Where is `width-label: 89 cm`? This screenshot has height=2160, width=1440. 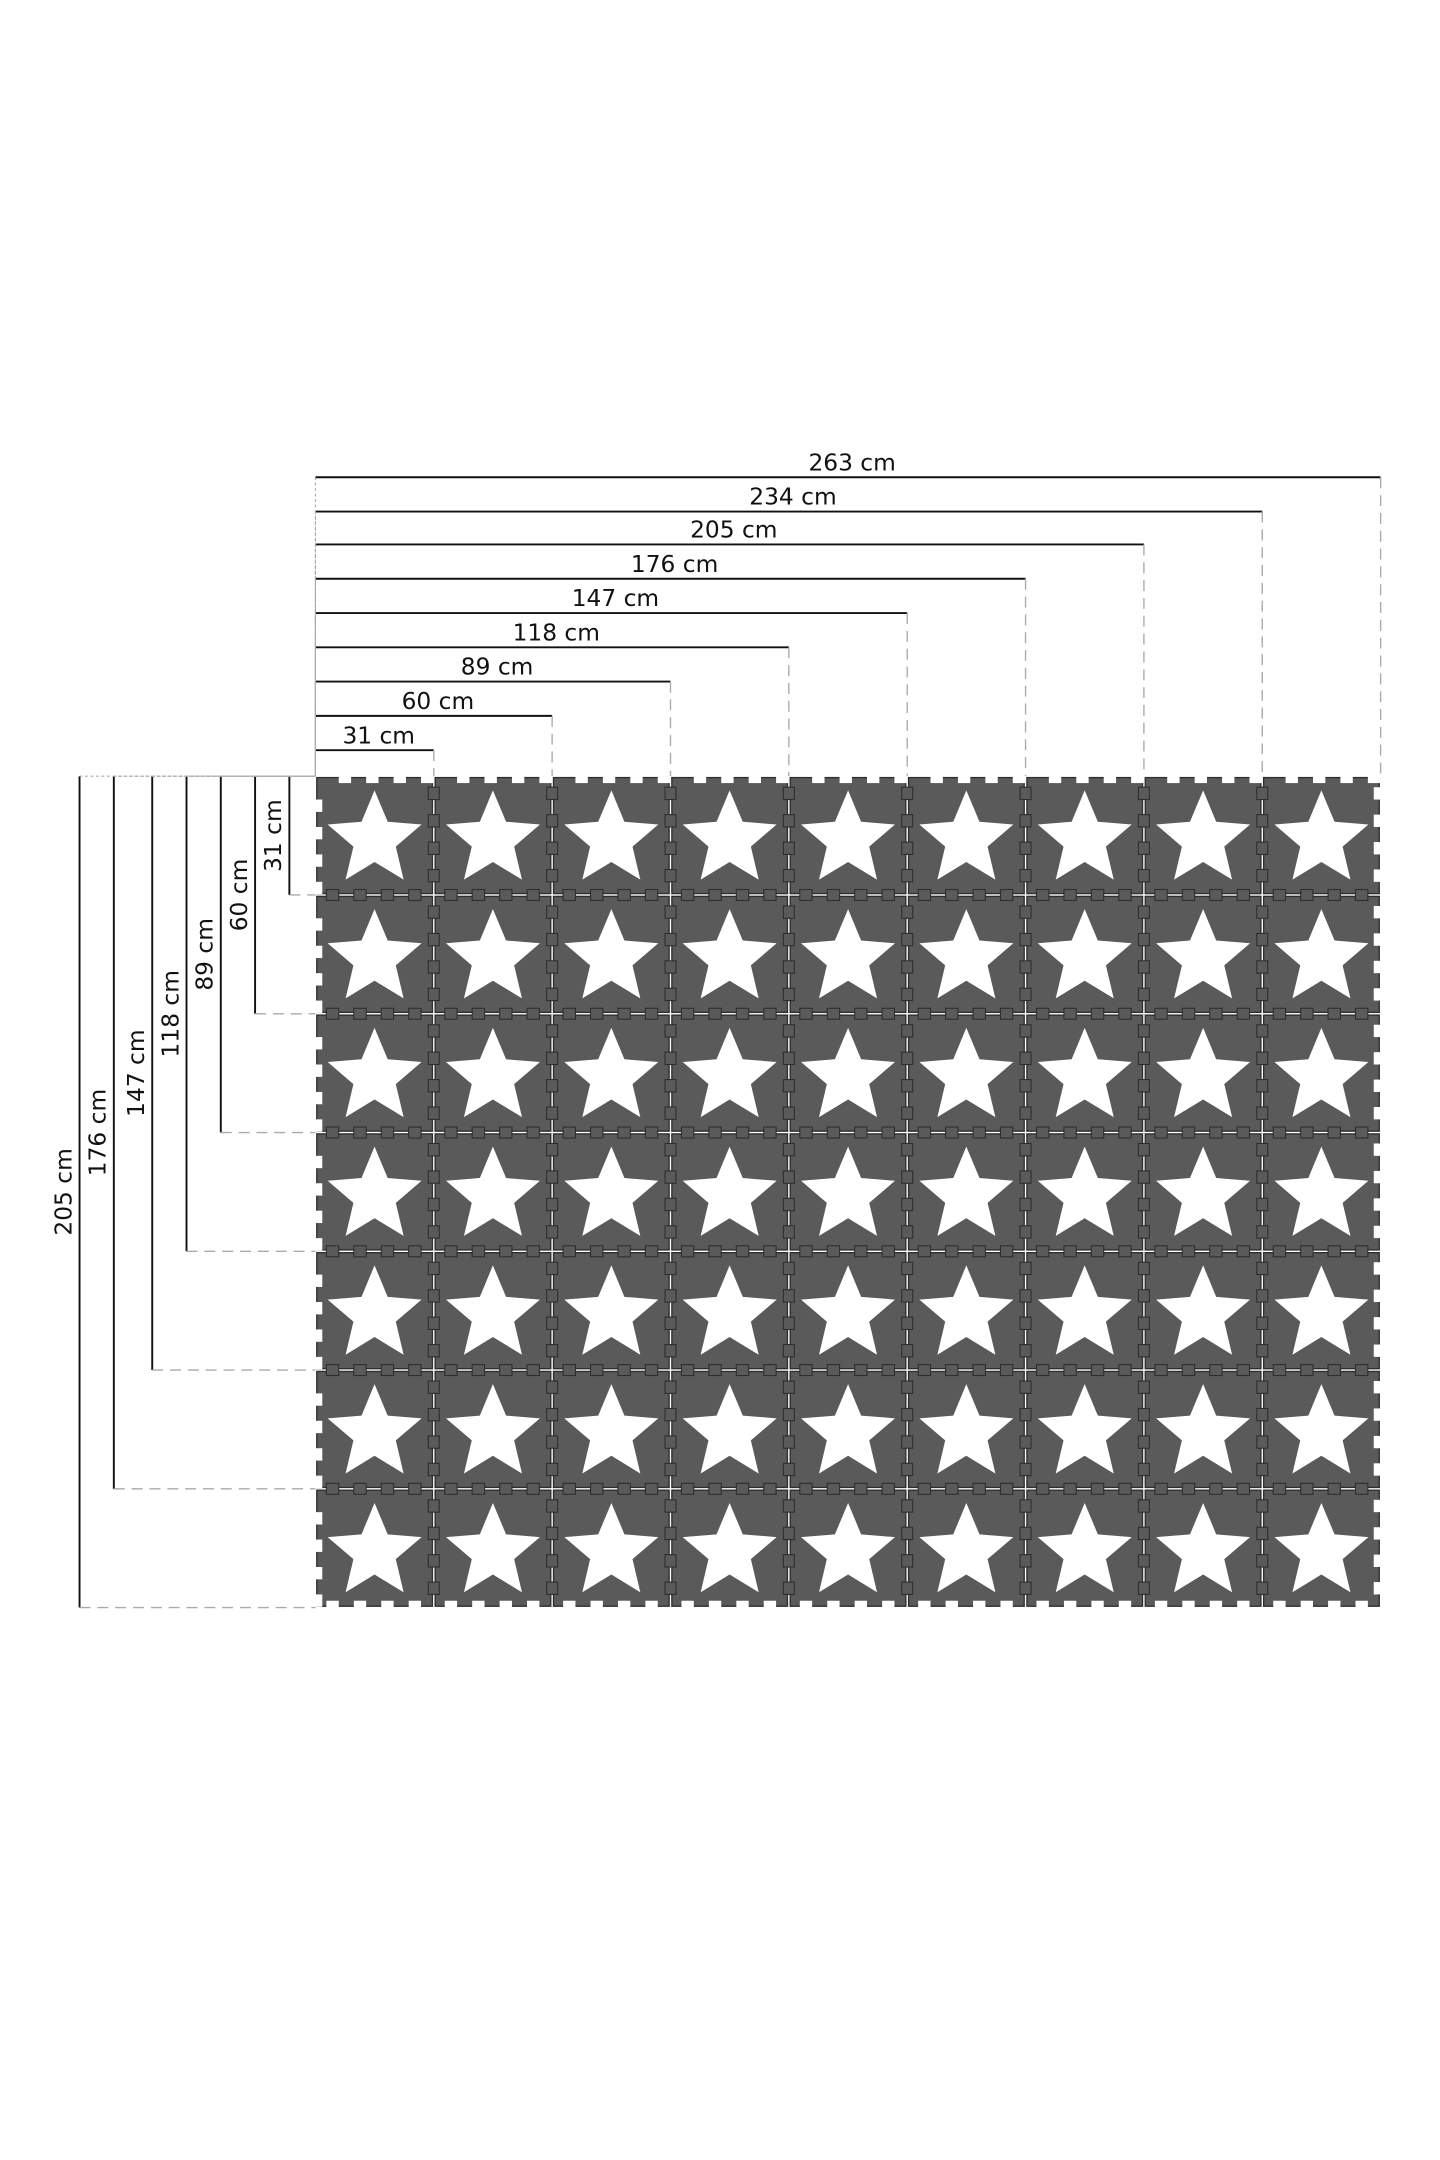
width-label: 89 cm is located at coordinates (497, 667).